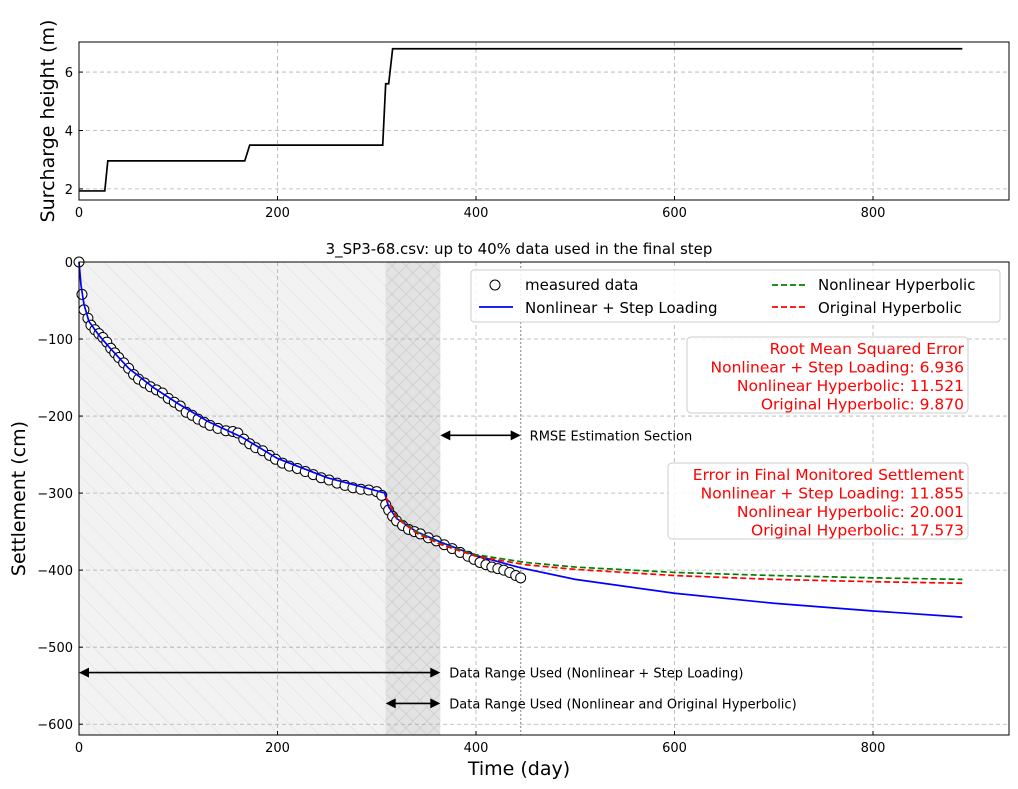 Image resolution: width=1018 pixels, height=789 pixels. Describe the element at coordinates (55, 340) in the screenshot. I see `y-tick-label: −100` at that location.